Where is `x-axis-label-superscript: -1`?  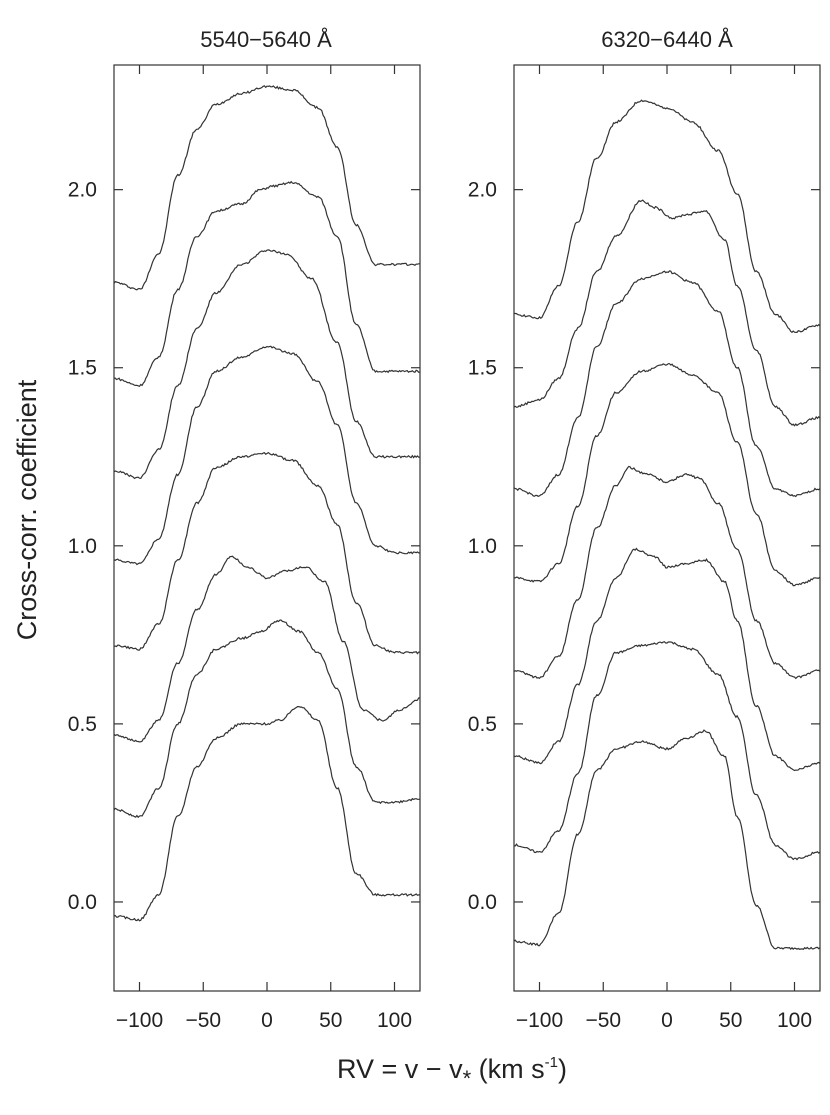 x-axis-label-superscript: -1 is located at coordinates (551, 1062).